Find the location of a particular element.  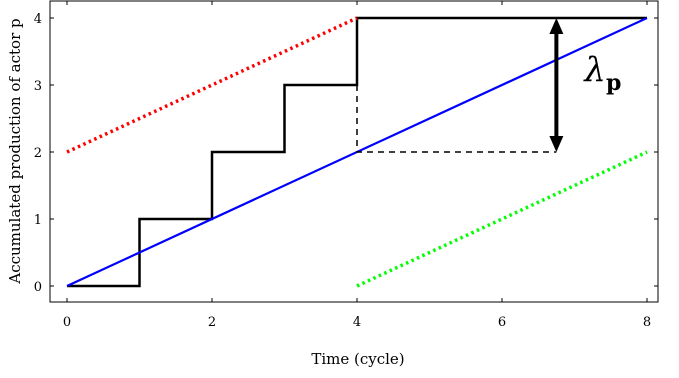

lambda-symbol: λ is located at coordinates (594, 70).